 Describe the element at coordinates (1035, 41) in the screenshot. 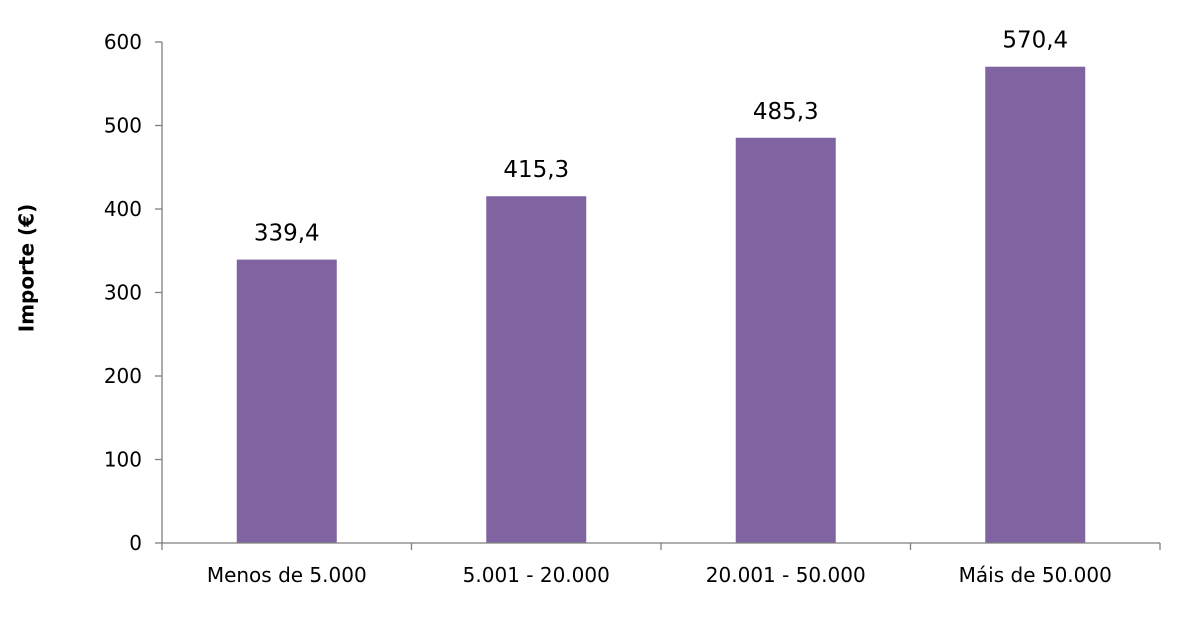

I see `bar-value-label: 570,4` at that location.